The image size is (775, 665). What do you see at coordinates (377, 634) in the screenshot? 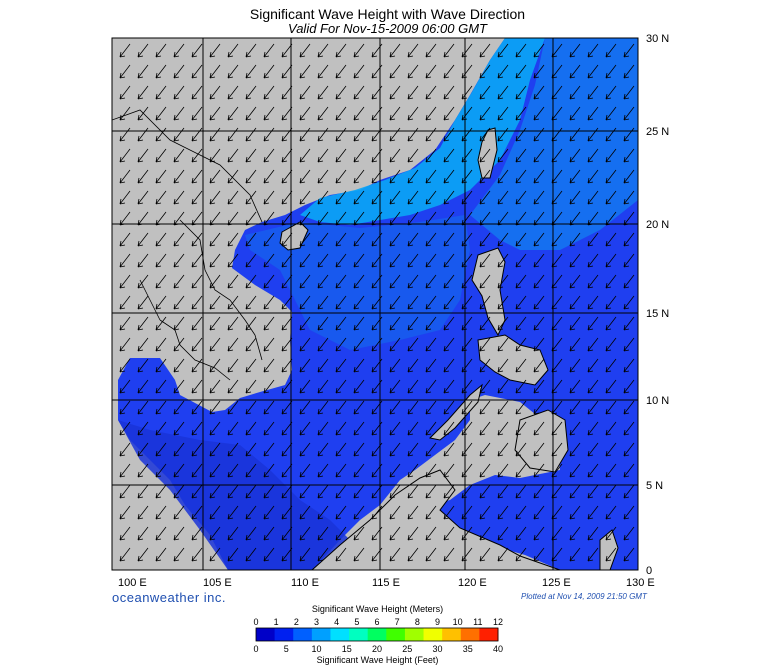
I see `colorbar-frame` at bounding box center [377, 634].